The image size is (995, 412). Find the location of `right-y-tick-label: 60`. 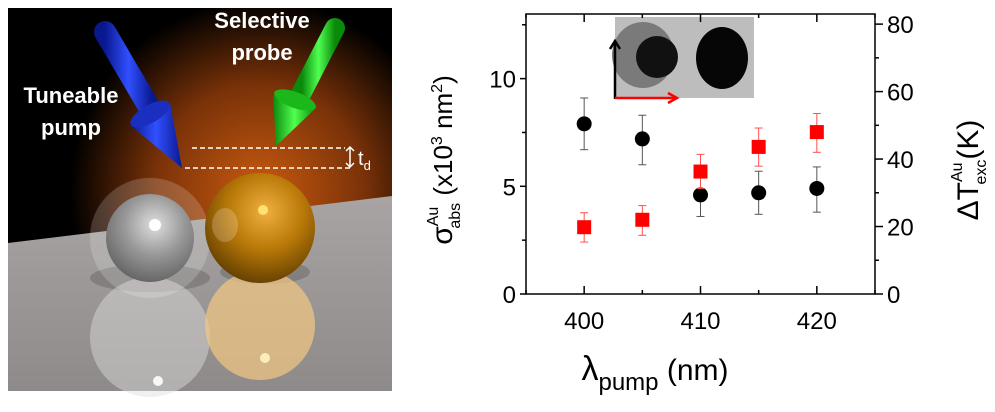

right-y-tick-label: 60 is located at coordinates (900, 93).